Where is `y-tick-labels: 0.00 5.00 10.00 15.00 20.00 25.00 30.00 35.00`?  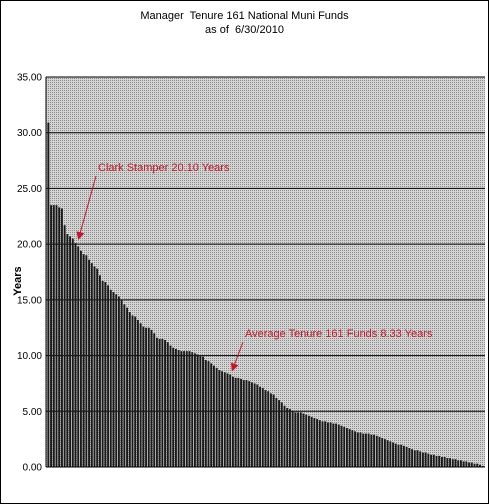 y-tick-labels: 0.00 5.00 10.00 15.00 20.00 25.00 30.00 35.00 is located at coordinates (29, 273).